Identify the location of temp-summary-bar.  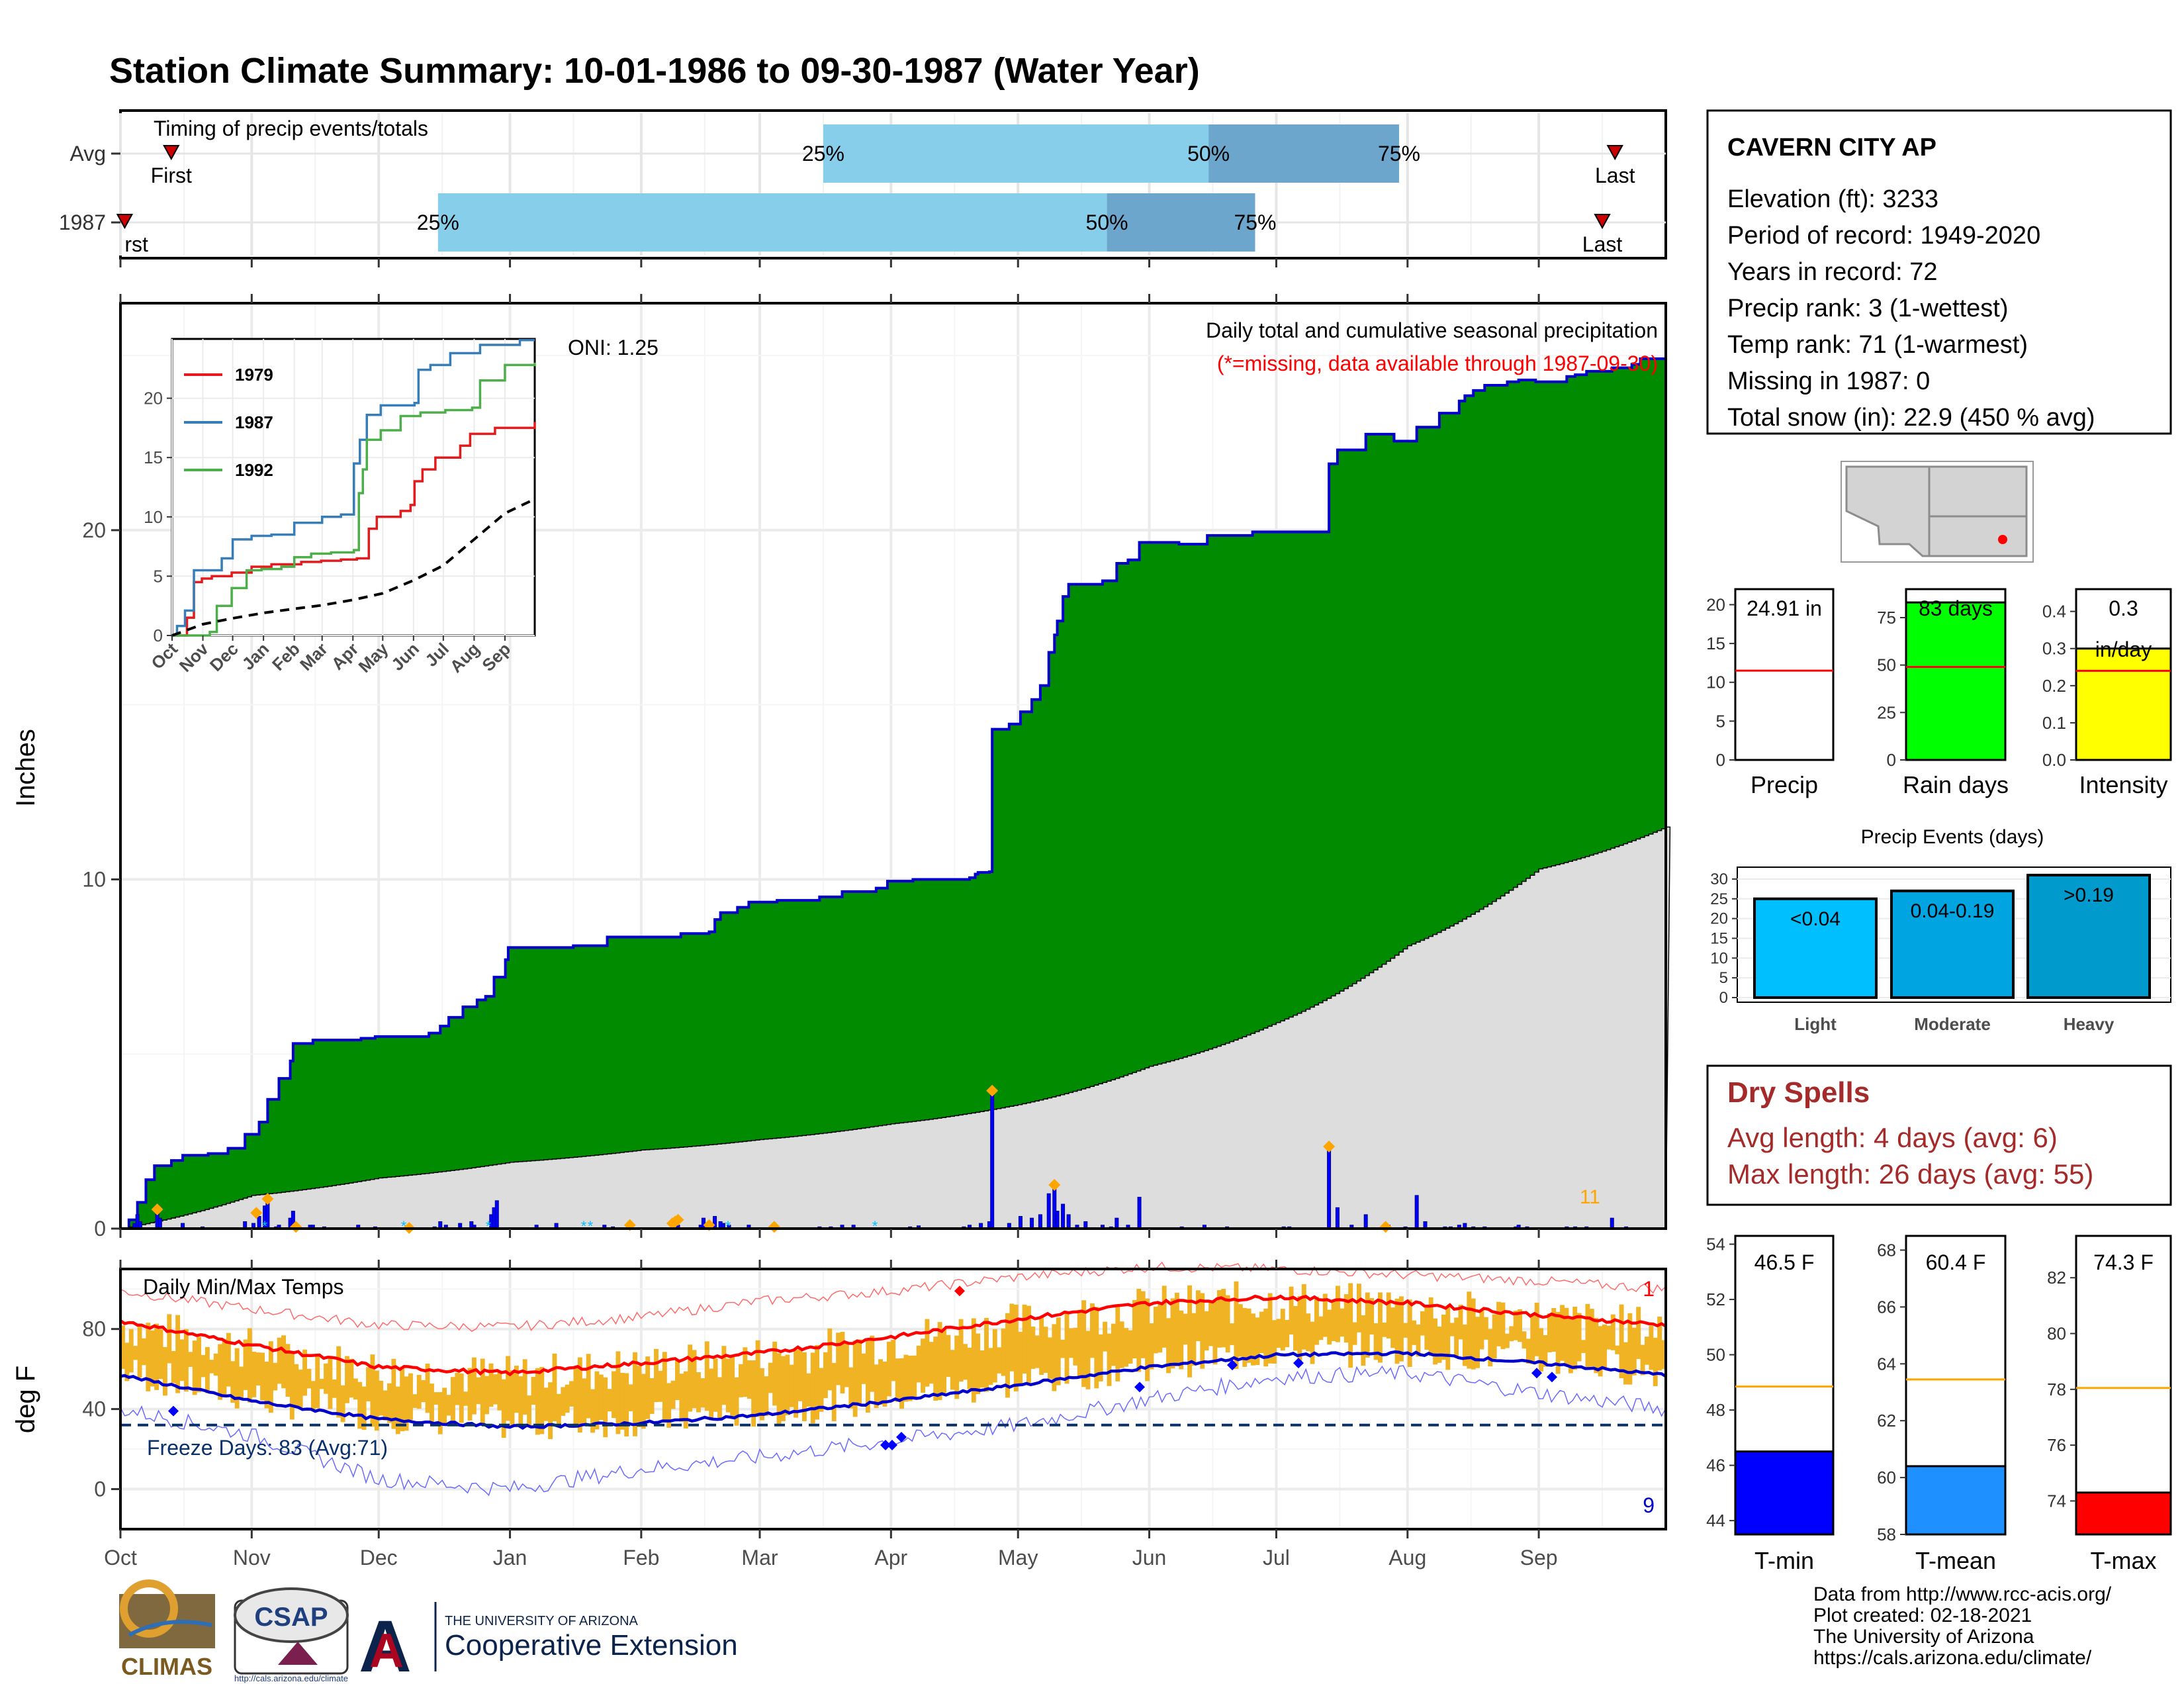
(1956, 1500).